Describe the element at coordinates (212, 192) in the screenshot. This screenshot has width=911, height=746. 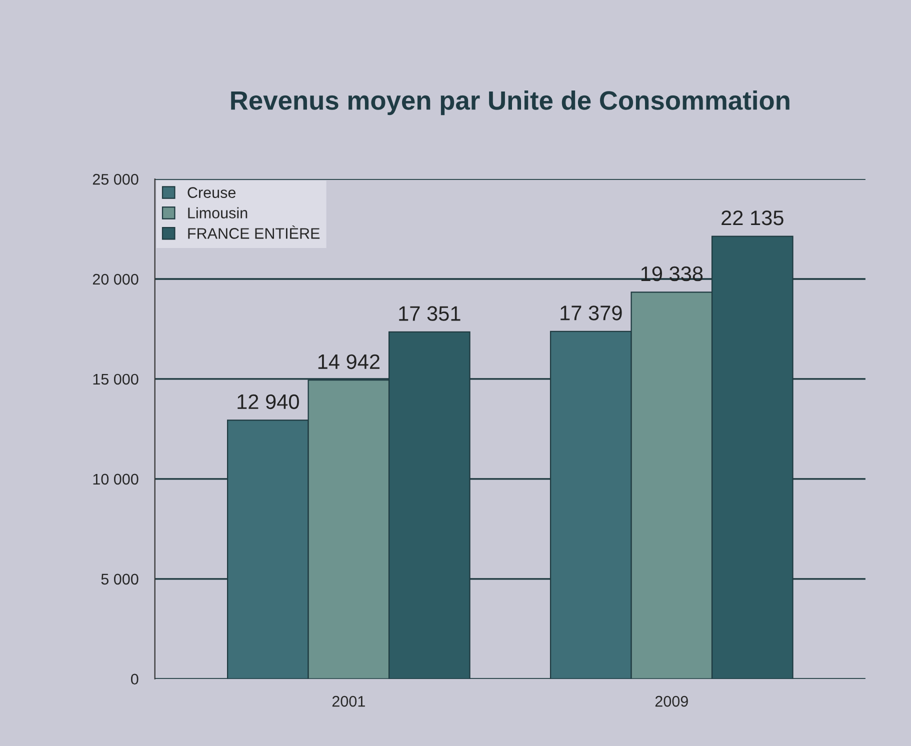
I see `legend-label: Creuse` at that location.